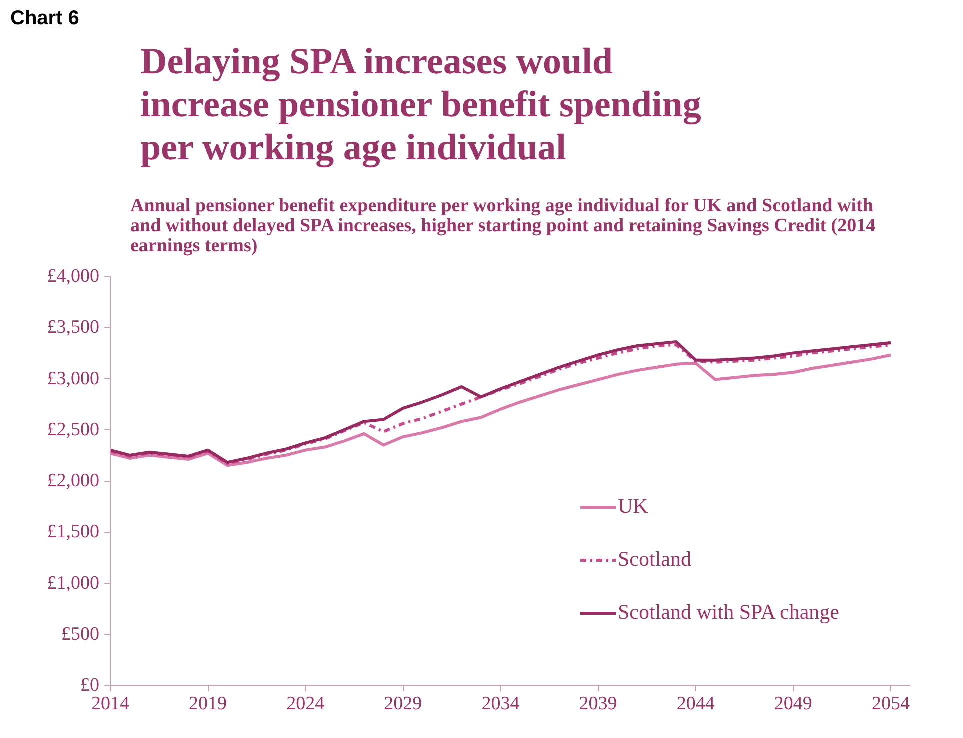 This screenshot has width=963, height=738. Describe the element at coordinates (90, 685) in the screenshot. I see `y-tick-label: £0` at that location.